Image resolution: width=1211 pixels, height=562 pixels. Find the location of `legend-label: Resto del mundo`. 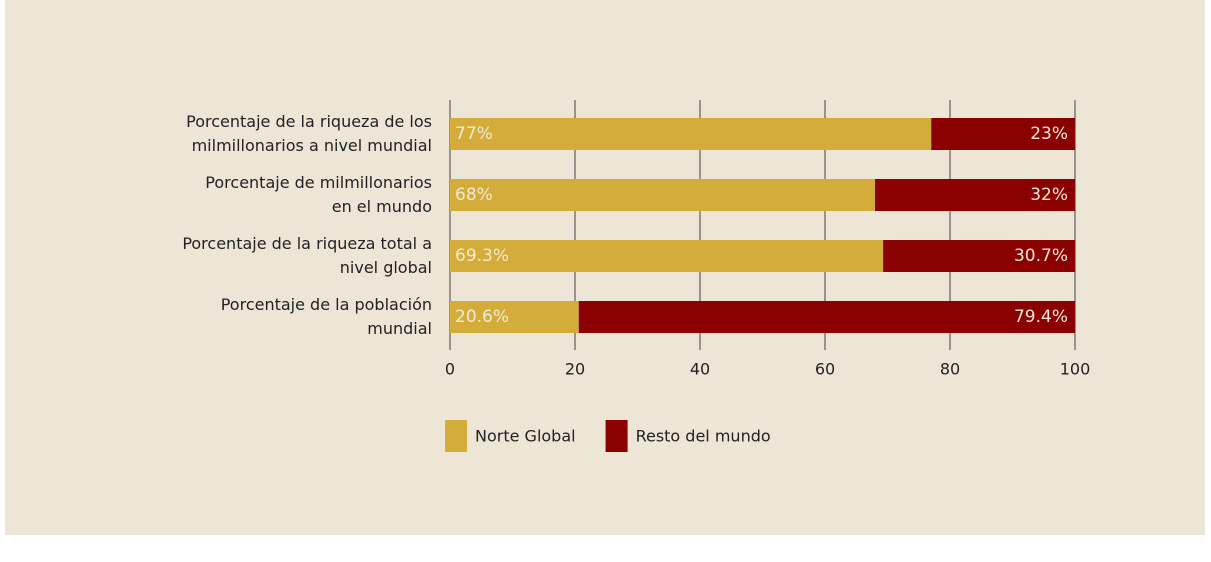

legend-label: Resto del mundo is located at coordinates (703, 436).